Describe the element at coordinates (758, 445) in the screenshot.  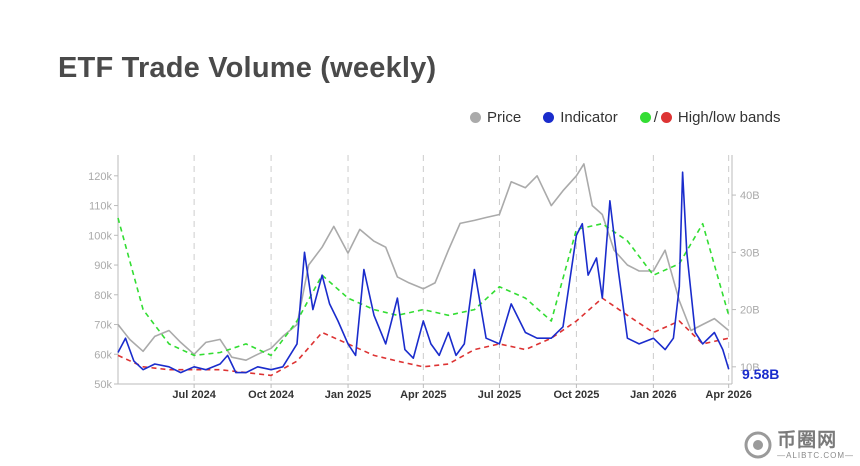
I see `watermark-logo-icon` at that location.